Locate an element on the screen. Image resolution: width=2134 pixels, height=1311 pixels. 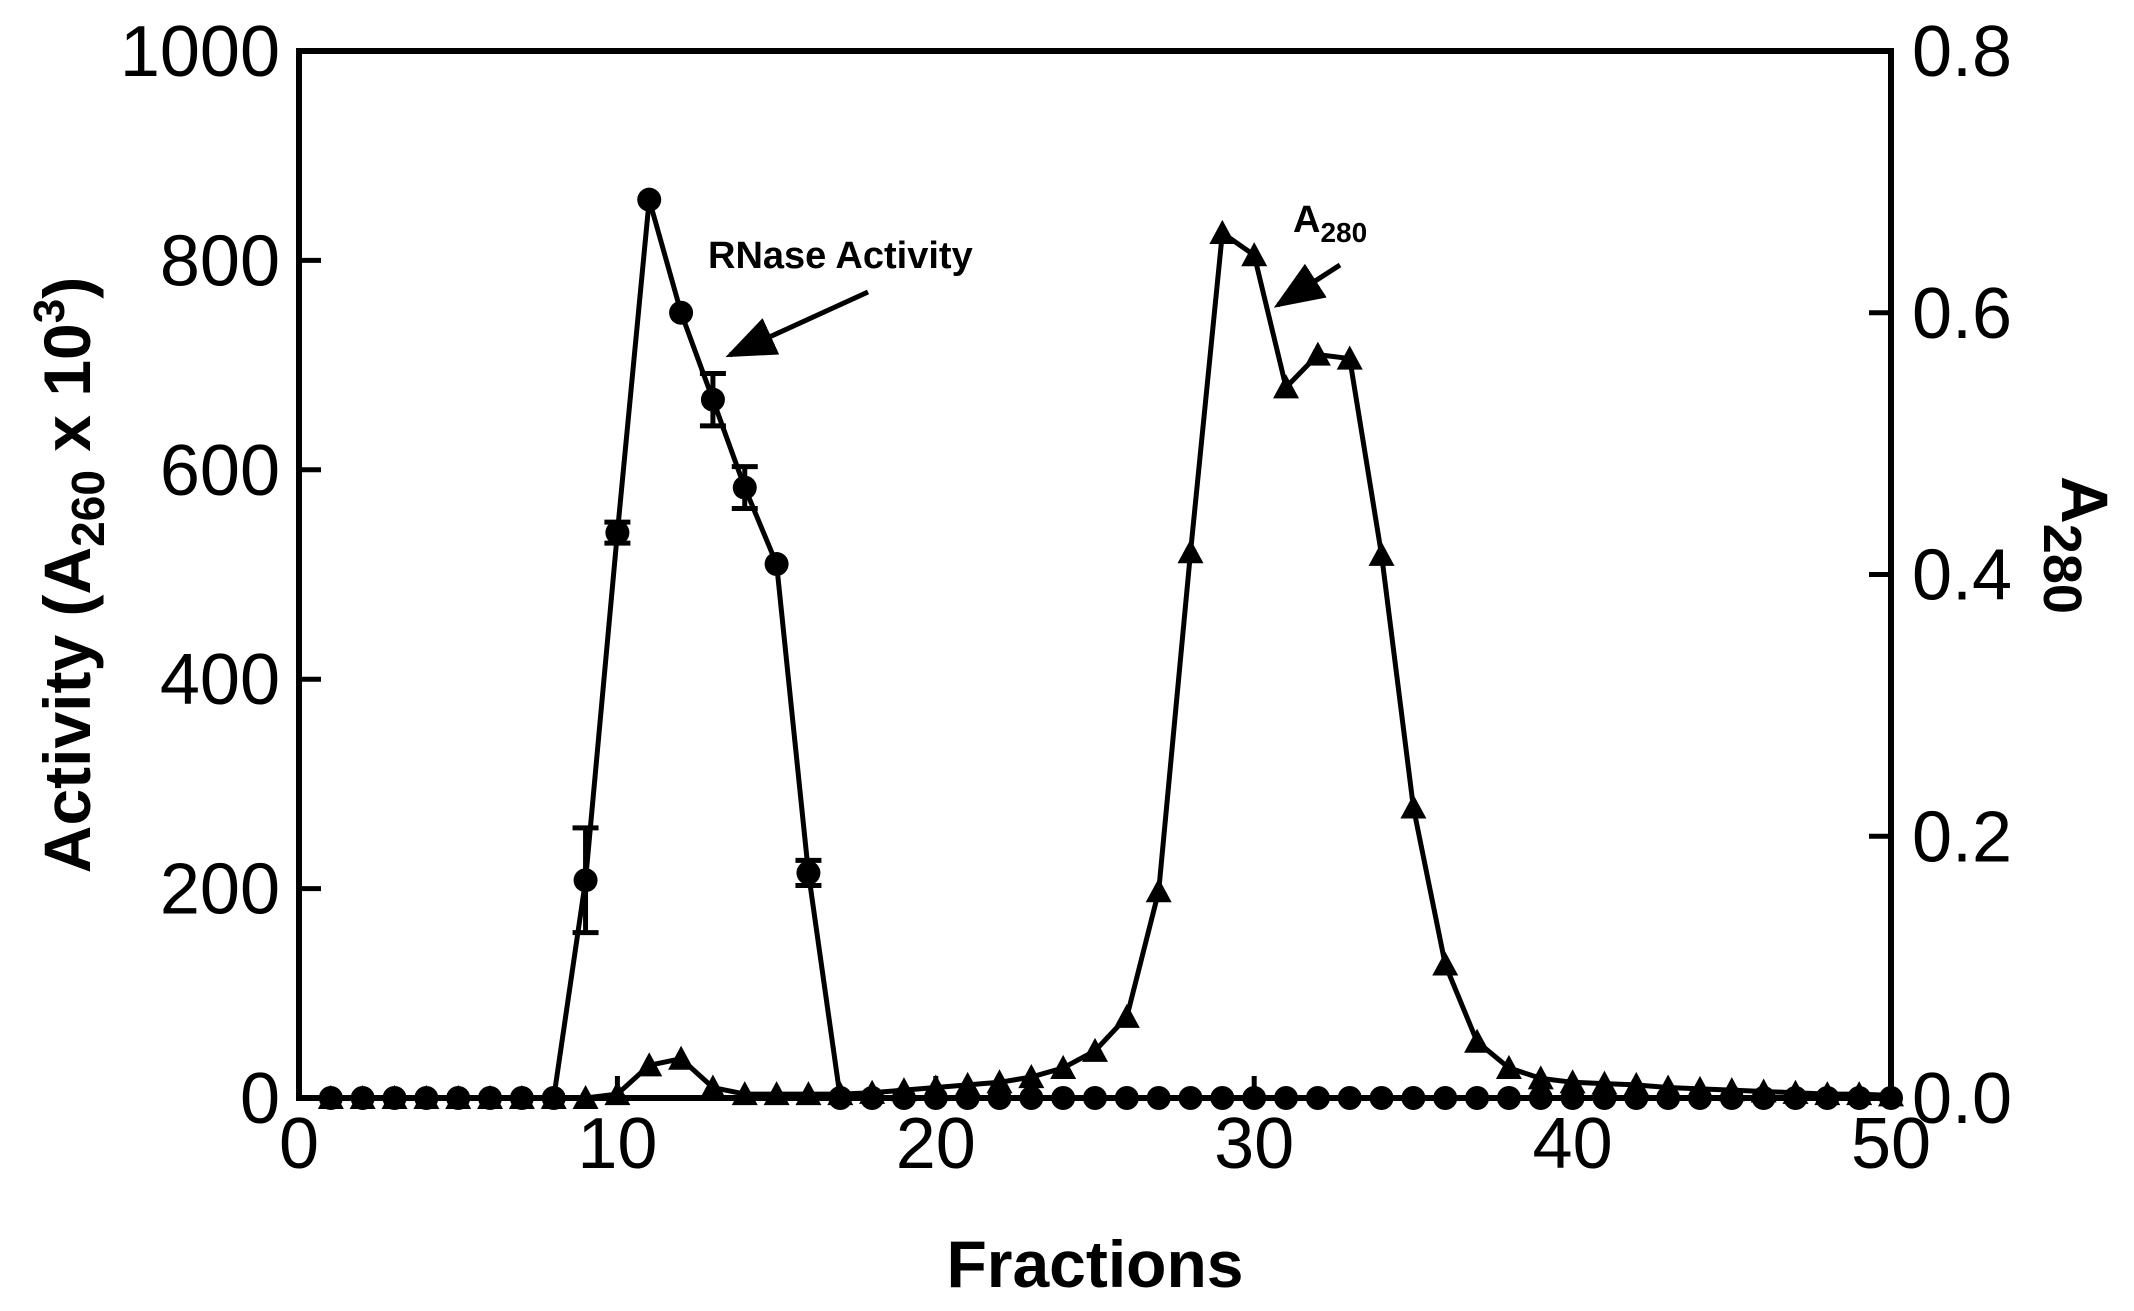
annotation-rnase-activity: RNase Activity is located at coordinates (840, 296).